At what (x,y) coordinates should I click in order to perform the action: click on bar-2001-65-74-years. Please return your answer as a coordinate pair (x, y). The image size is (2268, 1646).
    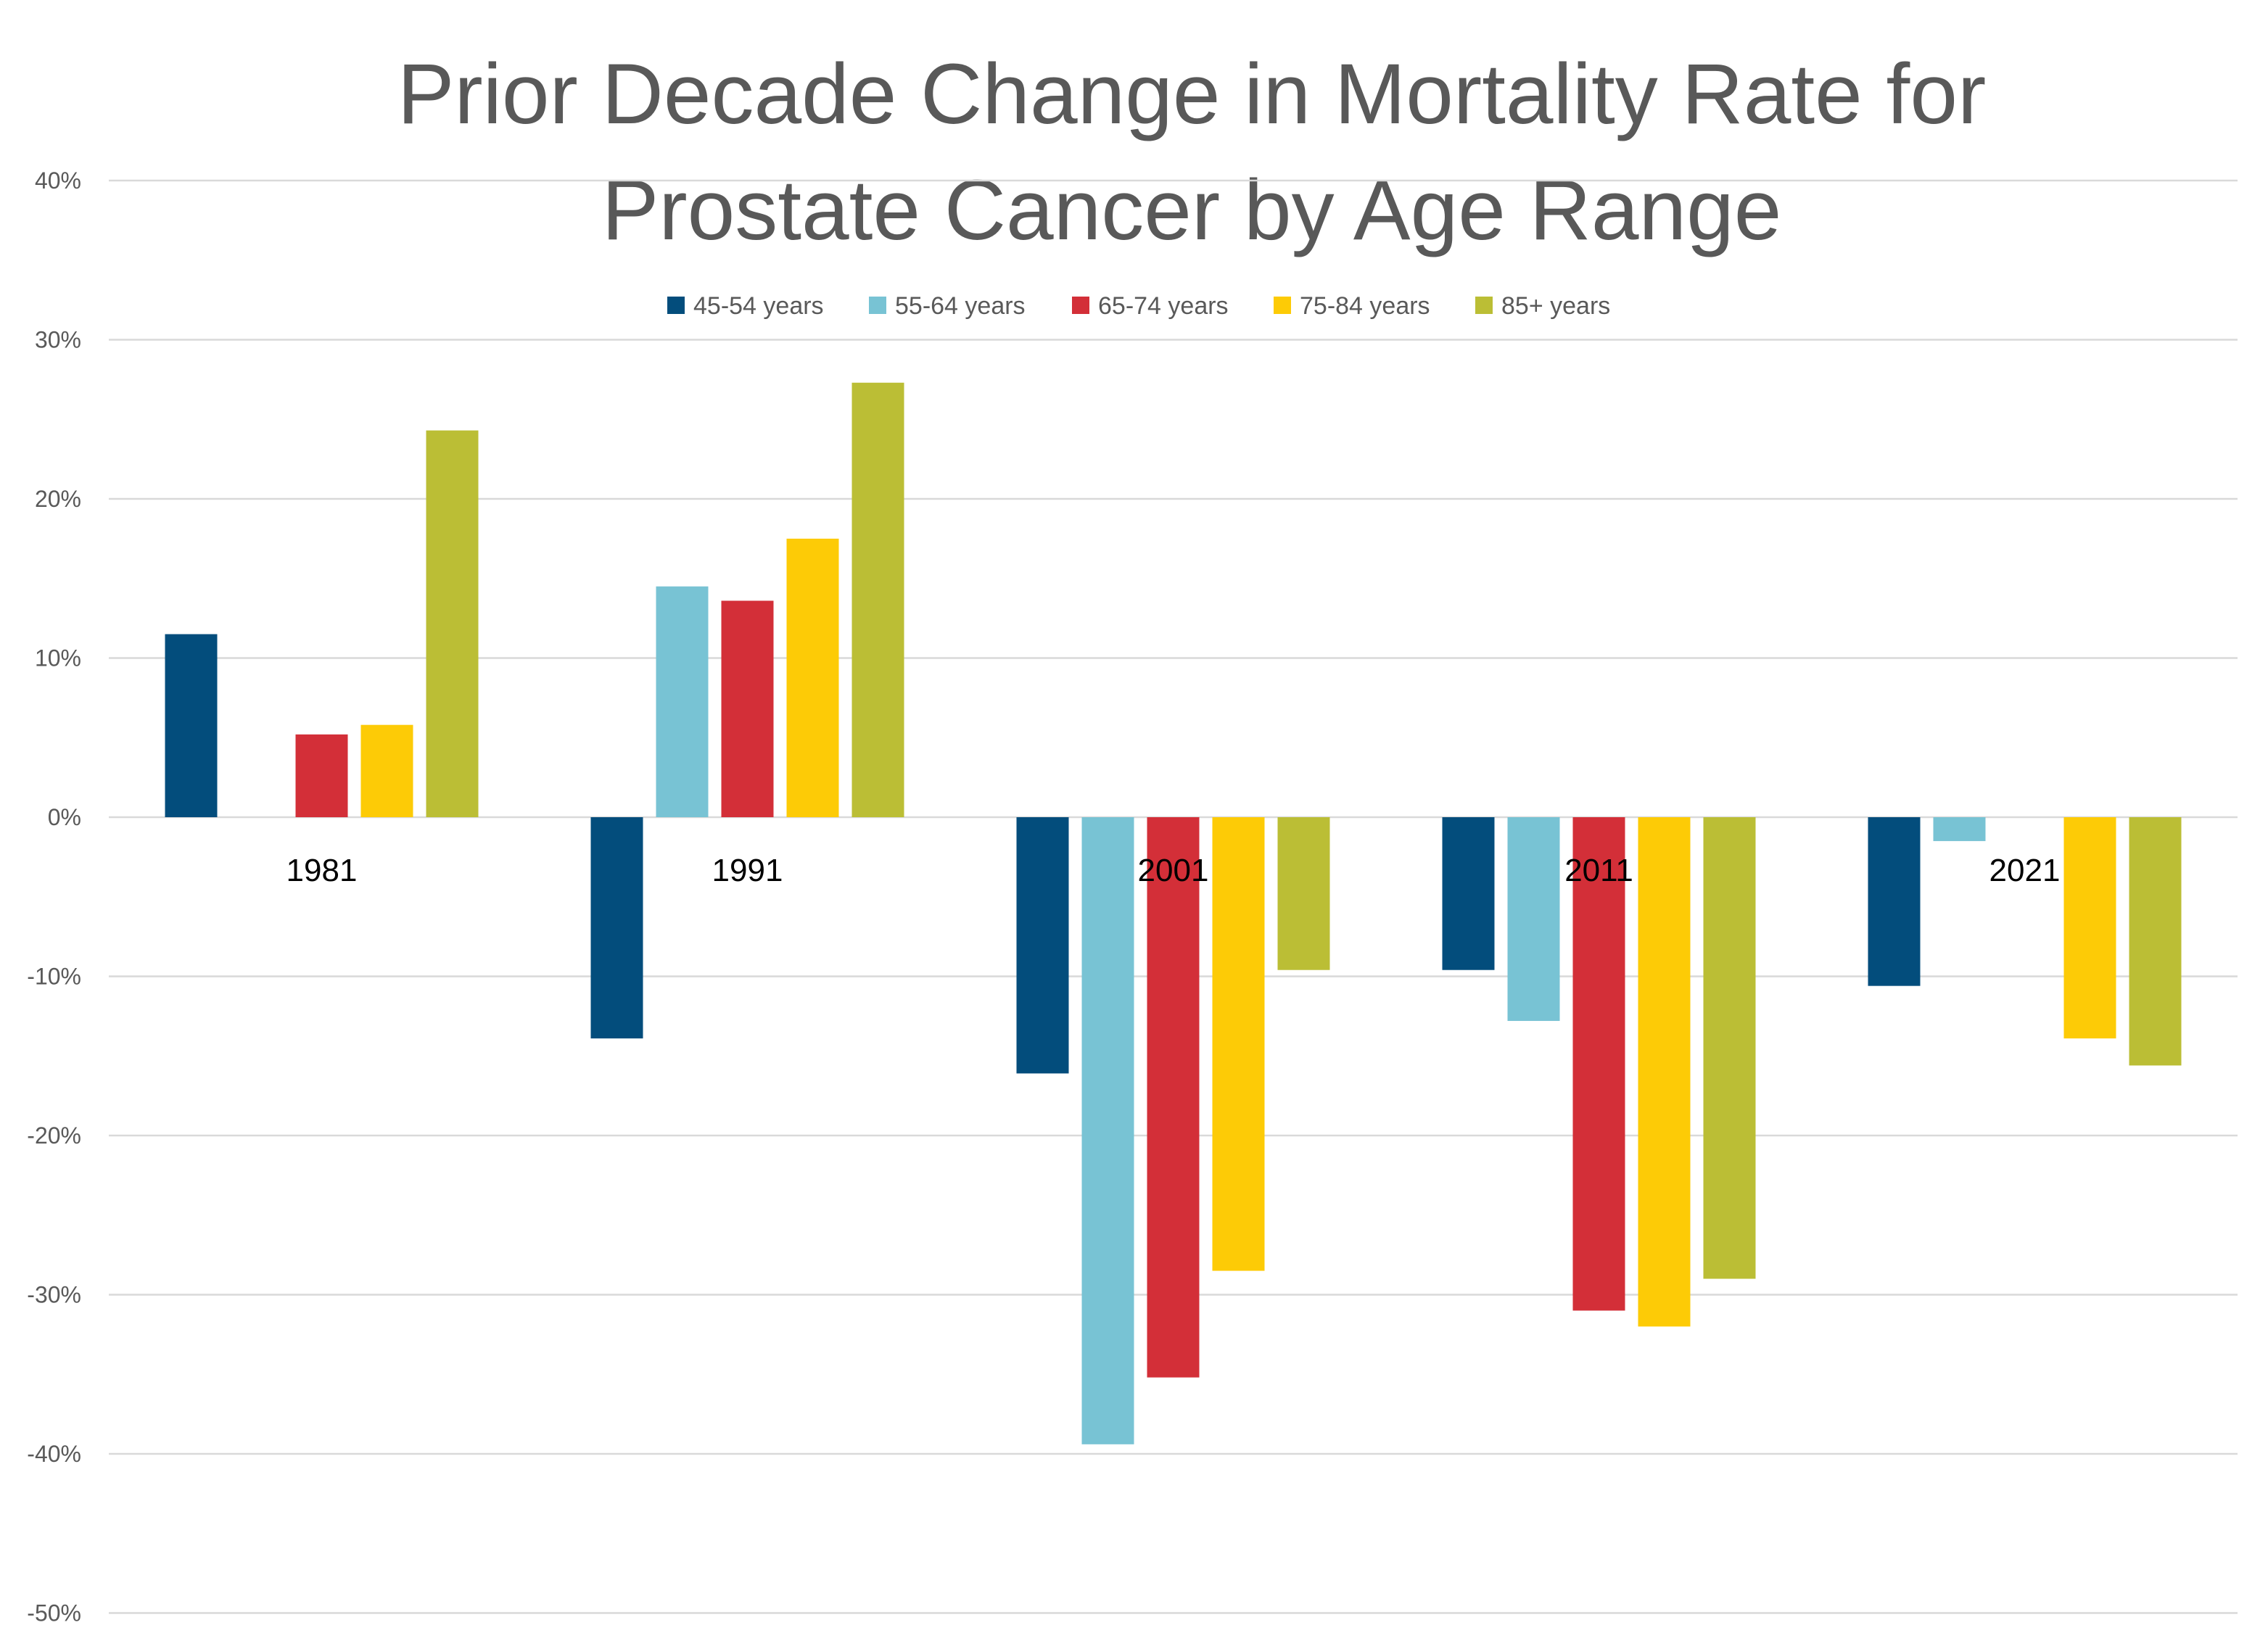
    Looking at the image, I should click on (1173, 1097).